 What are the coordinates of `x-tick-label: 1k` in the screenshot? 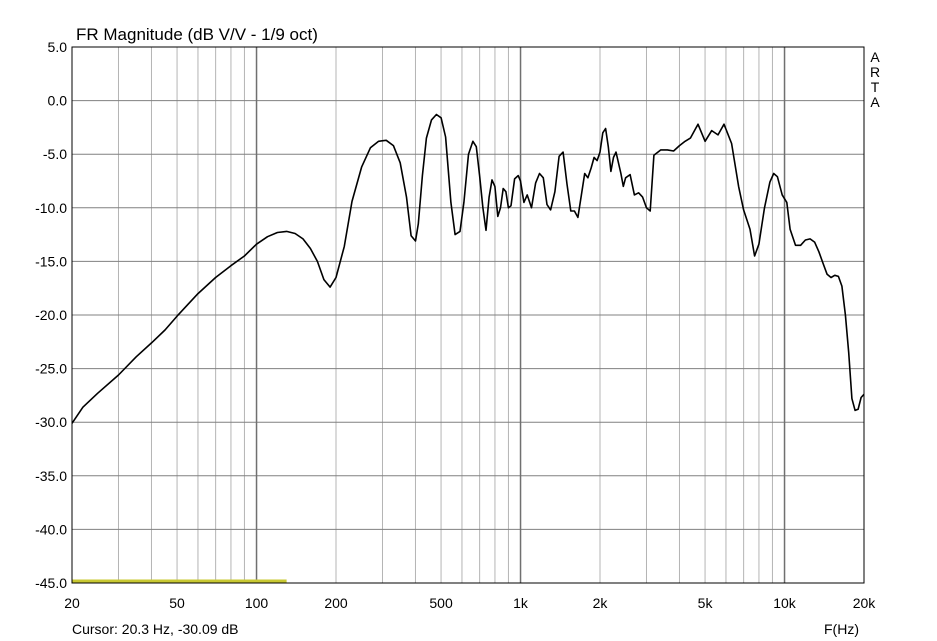 It's located at (521, 603).